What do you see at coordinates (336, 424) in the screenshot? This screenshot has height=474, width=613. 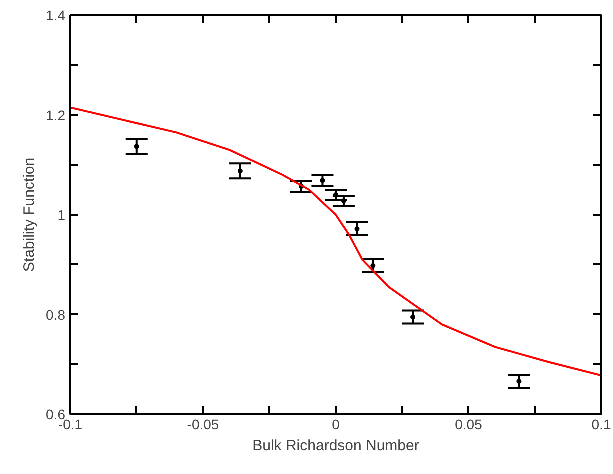 I see `x-tick-label: 0` at bounding box center [336, 424].